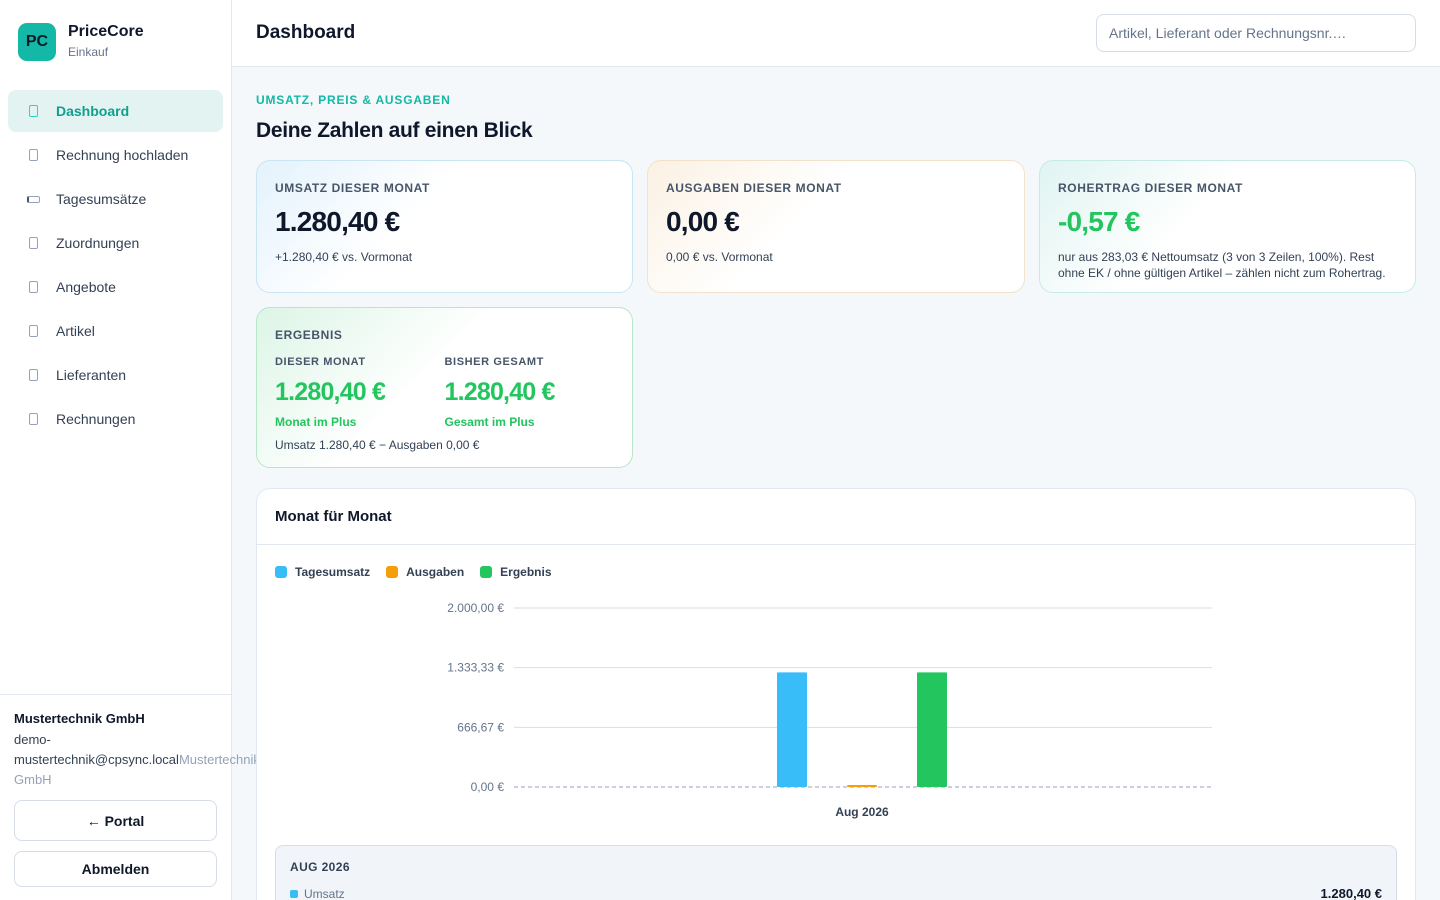 This screenshot has height=900, width=1440. What do you see at coordinates (480, 727) in the screenshot?
I see `y-tick-label: 666,67 €` at bounding box center [480, 727].